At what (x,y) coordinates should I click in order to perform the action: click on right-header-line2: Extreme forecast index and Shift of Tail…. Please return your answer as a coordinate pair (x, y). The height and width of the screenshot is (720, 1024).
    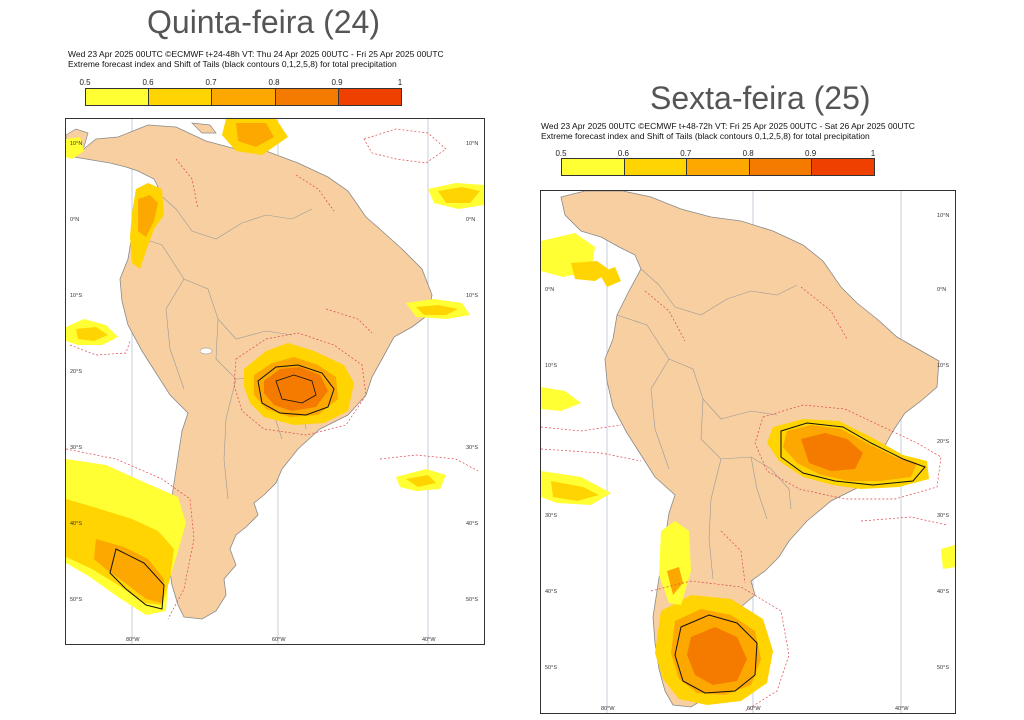
    Looking at the image, I should click on (705, 136).